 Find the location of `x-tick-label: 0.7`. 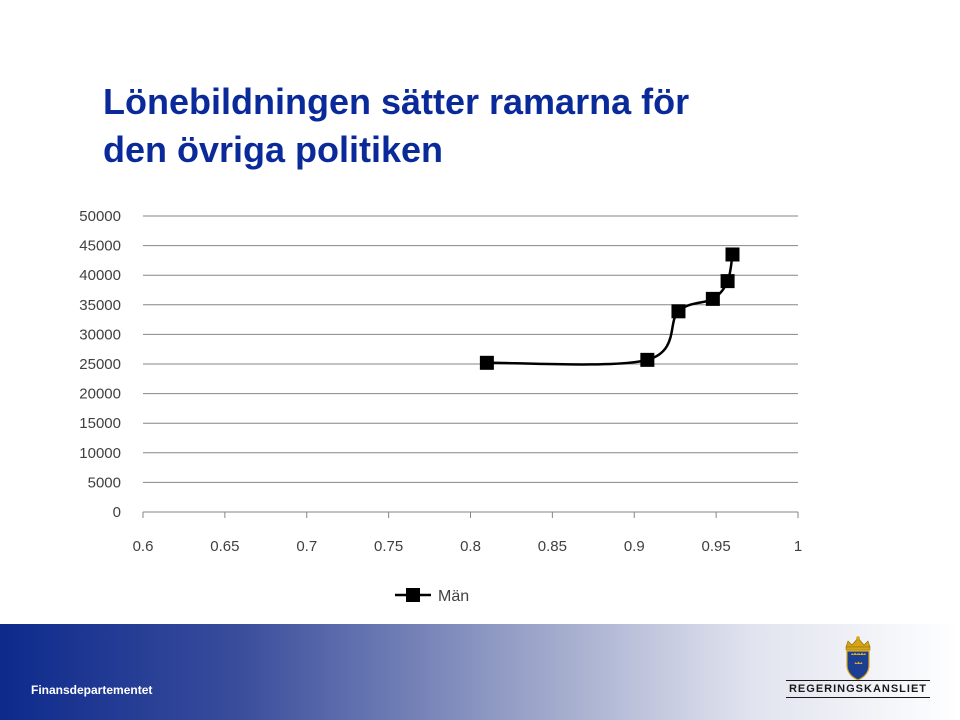

x-tick-label: 0.7 is located at coordinates (306, 546).